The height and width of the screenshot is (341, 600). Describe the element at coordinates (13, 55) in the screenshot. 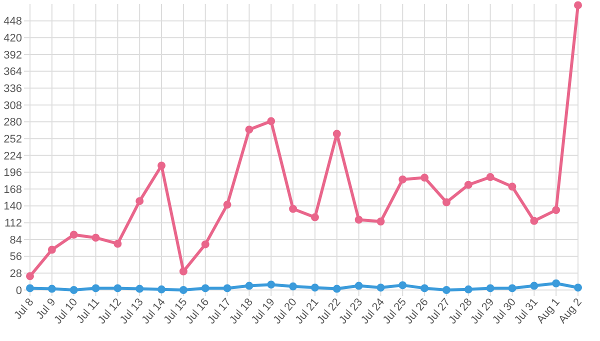

I see `y-tick-label: 392` at that location.